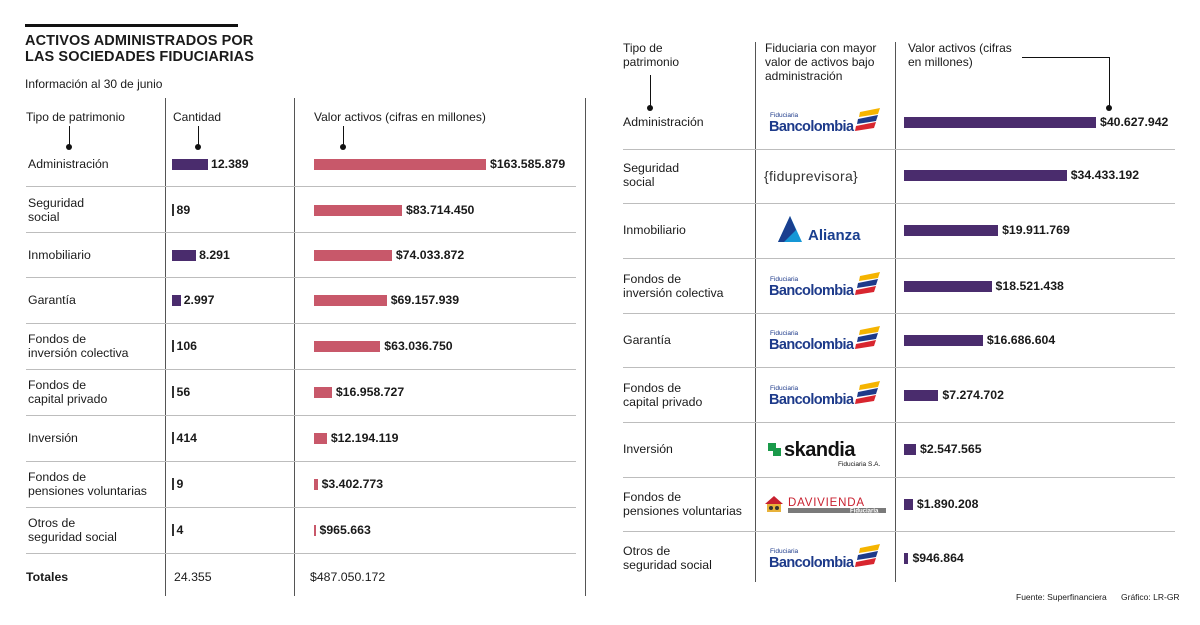 This screenshot has width=1200, height=625. Describe the element at coordinates (180, 530) in the screenshot. I see `count-label: 4` at that location.